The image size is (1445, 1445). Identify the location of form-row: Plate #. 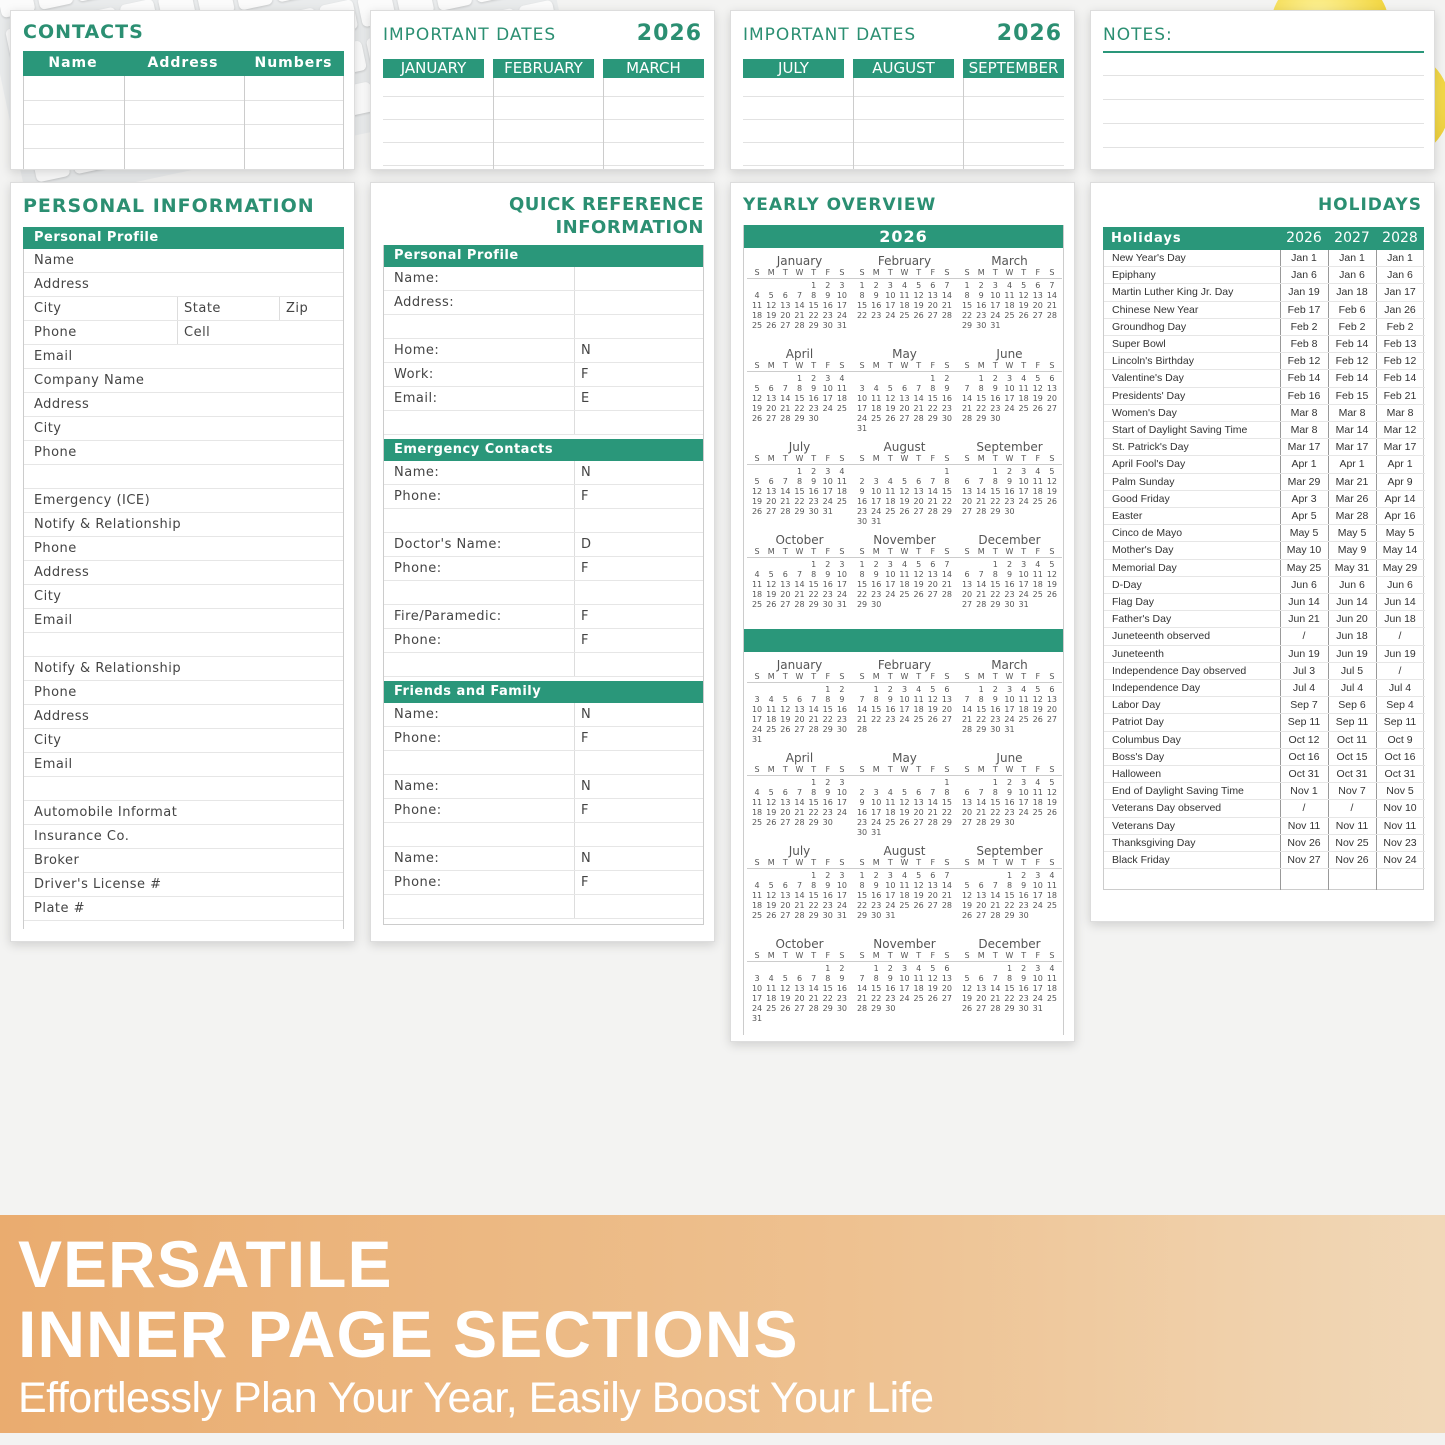
(183, 909).